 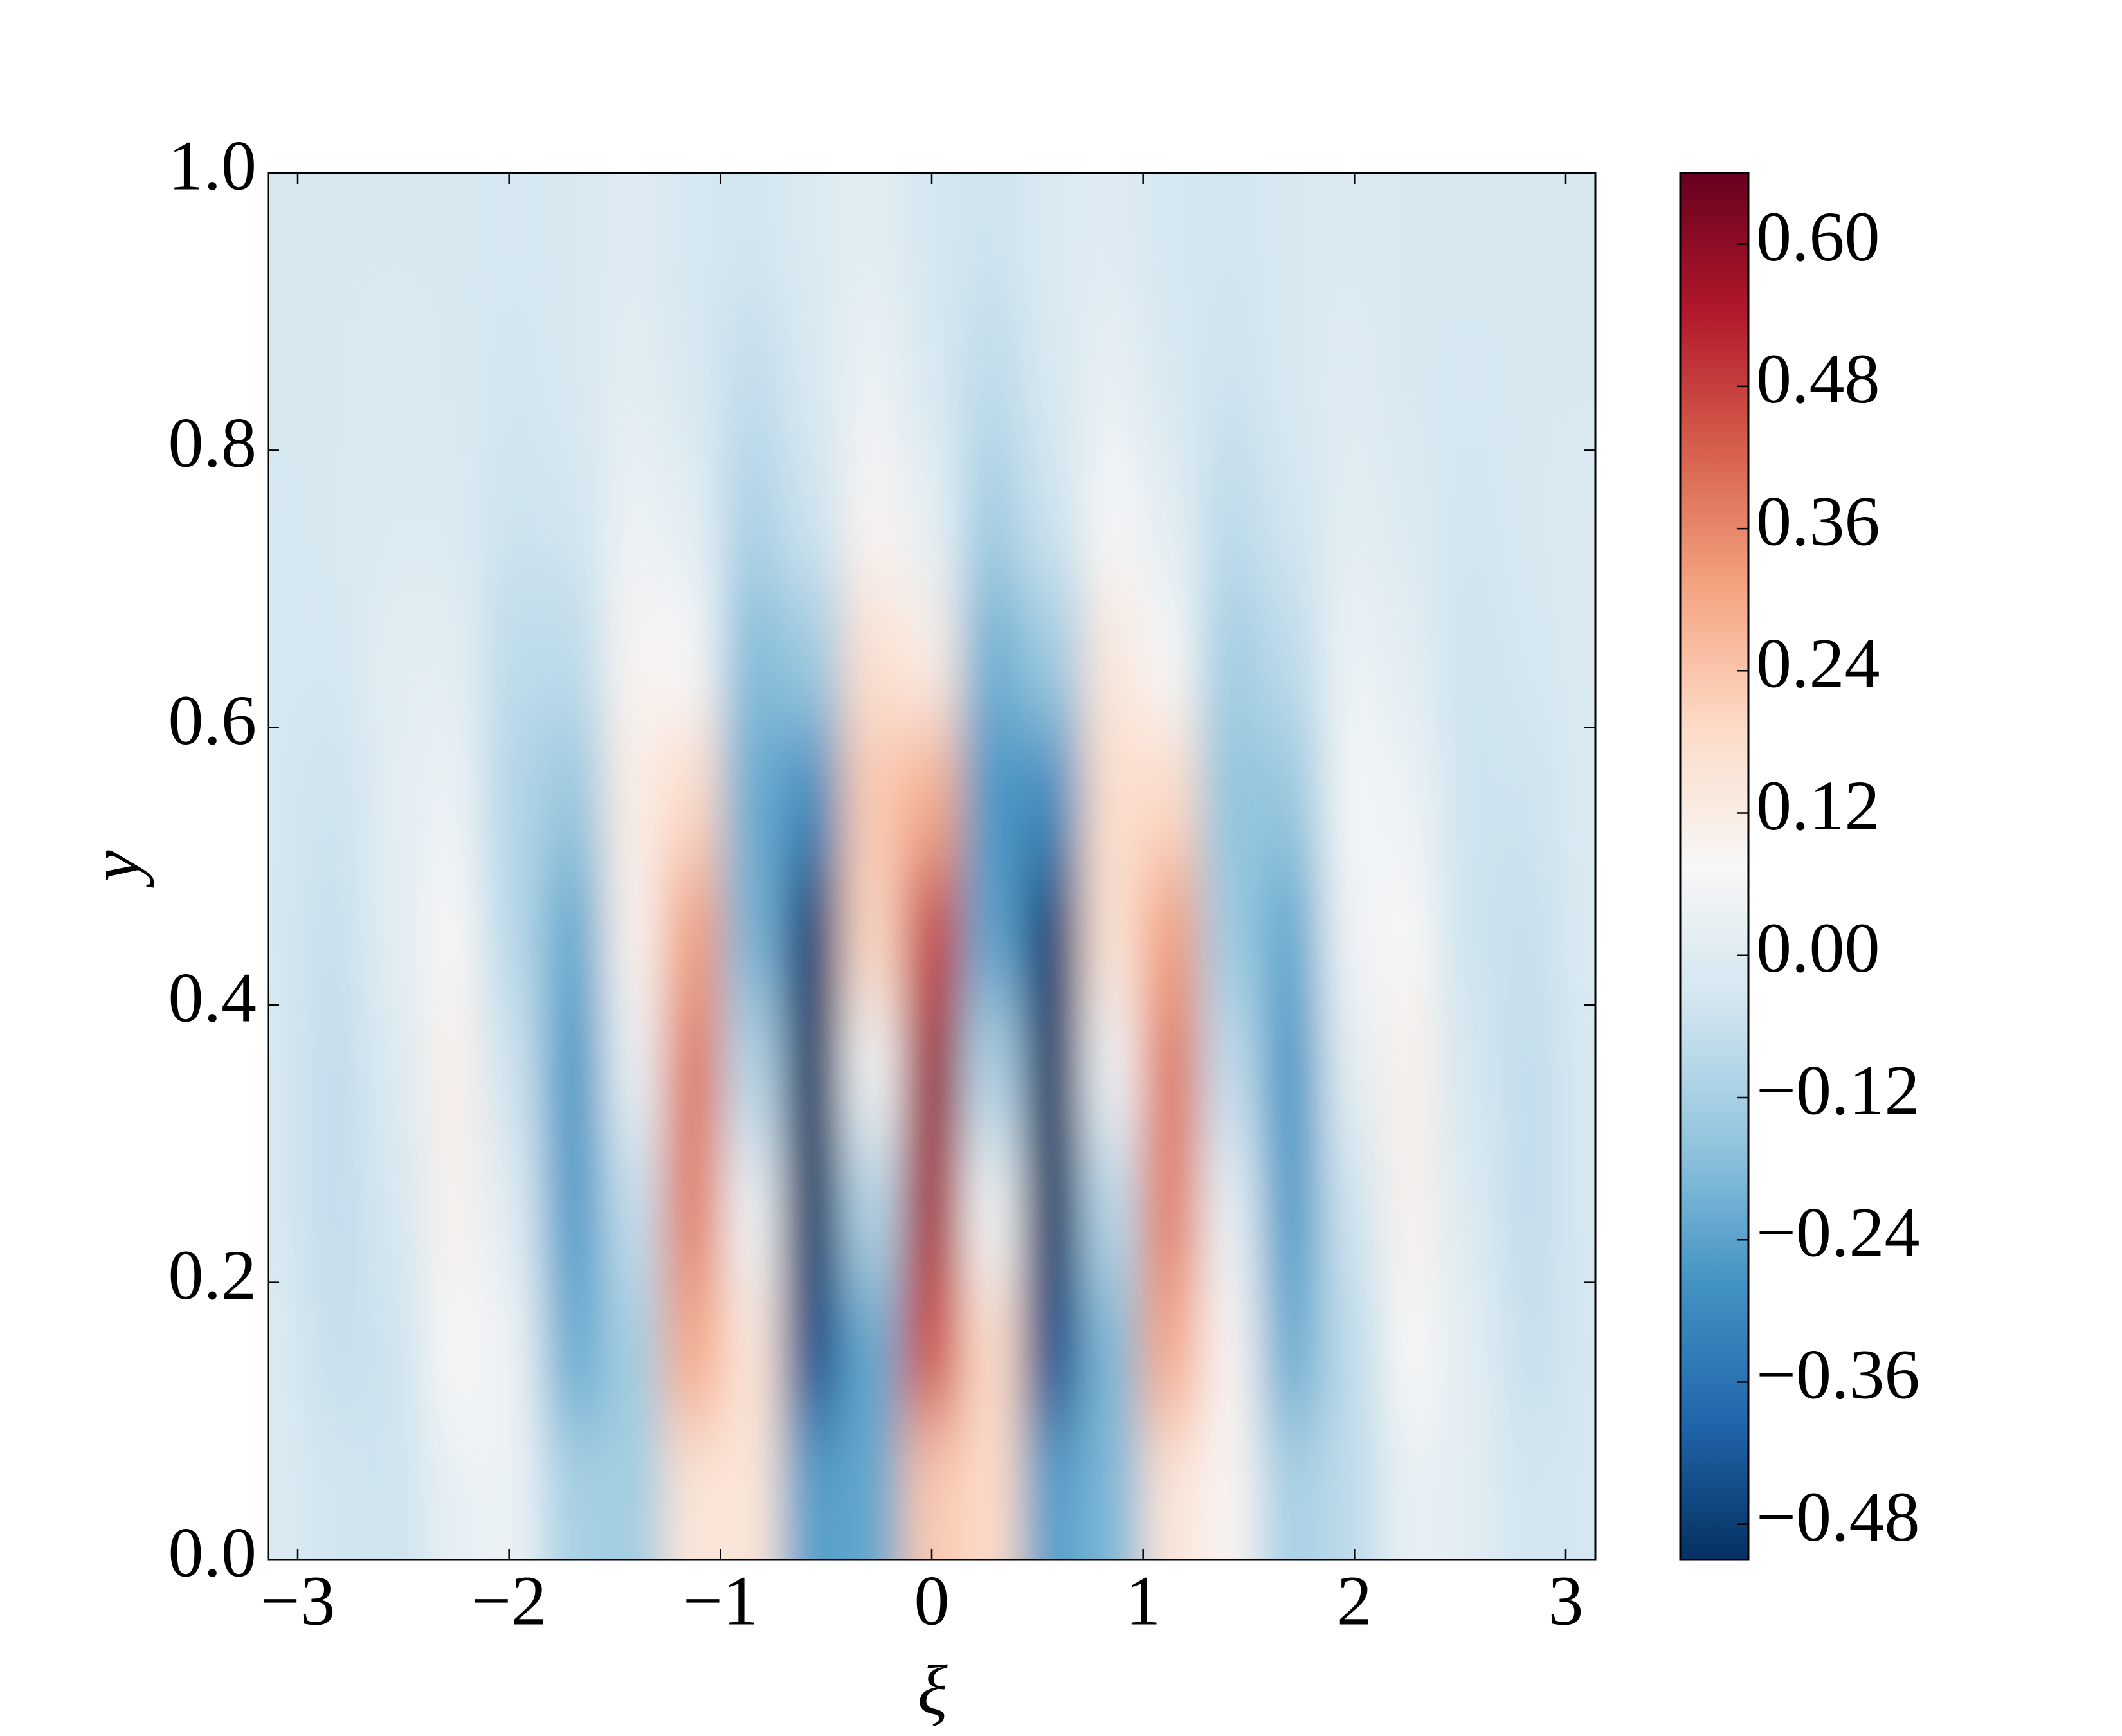 What do you see at coordinates (1818, 521) in the screenshot?
I see `colorbar-tick-label: 0.36` at bounding box center [1818, 521].